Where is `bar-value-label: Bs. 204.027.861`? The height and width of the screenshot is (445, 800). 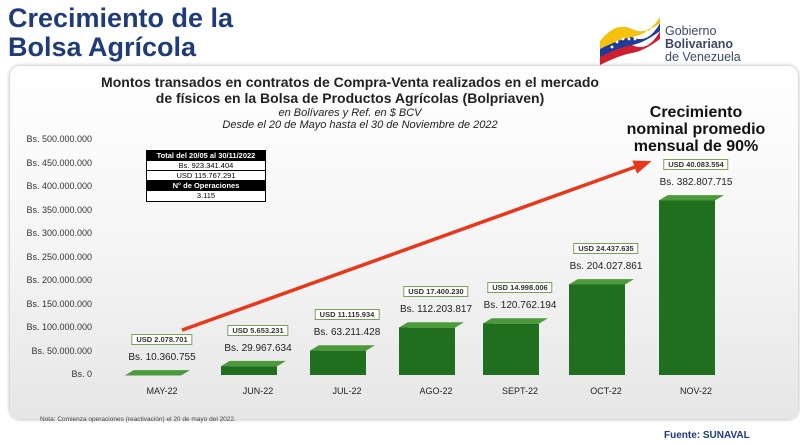
bar-value-label: Bs. 204.027.861 is located at coordinates (606, 267).